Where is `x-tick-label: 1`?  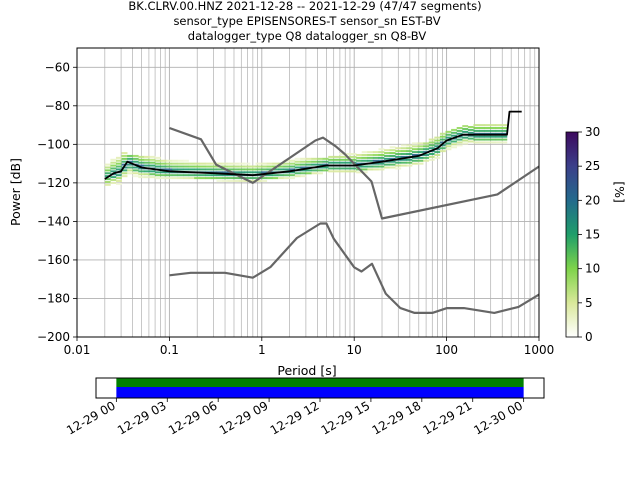
x-tick-label: 1 is located at coordinates (262, 350).